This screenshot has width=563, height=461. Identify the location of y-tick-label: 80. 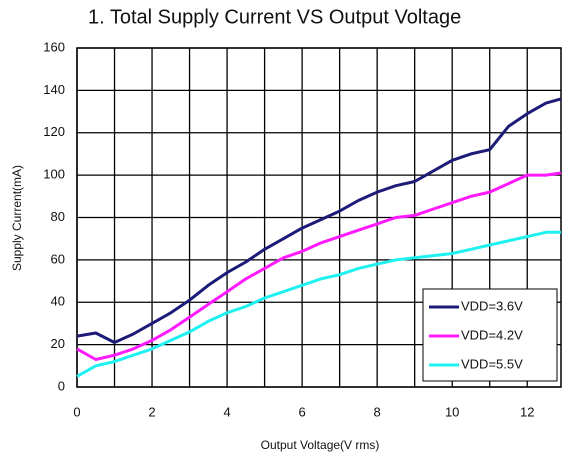
(58, 216).